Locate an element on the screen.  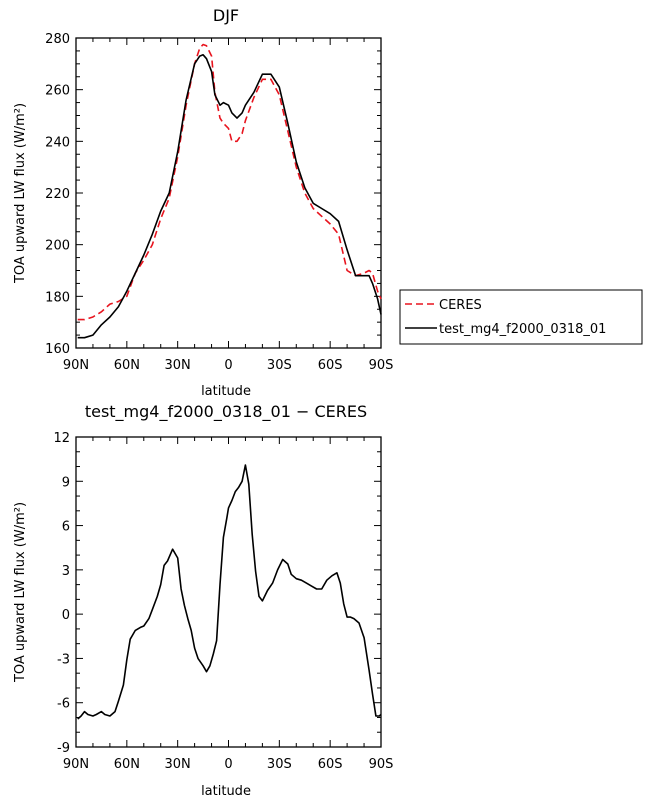
upper-x-tick-label: 30S is located at coordinates (279, 365).